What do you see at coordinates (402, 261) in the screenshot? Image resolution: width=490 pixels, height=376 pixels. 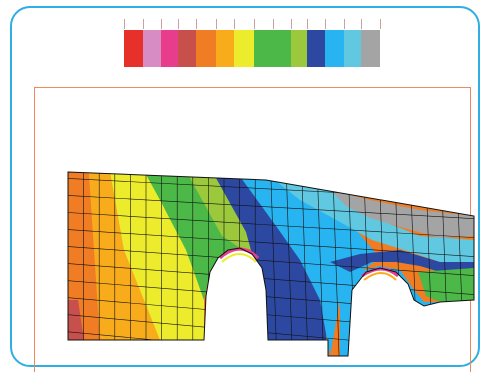 I see `region-navy-right` at bounding box center [402, 261].